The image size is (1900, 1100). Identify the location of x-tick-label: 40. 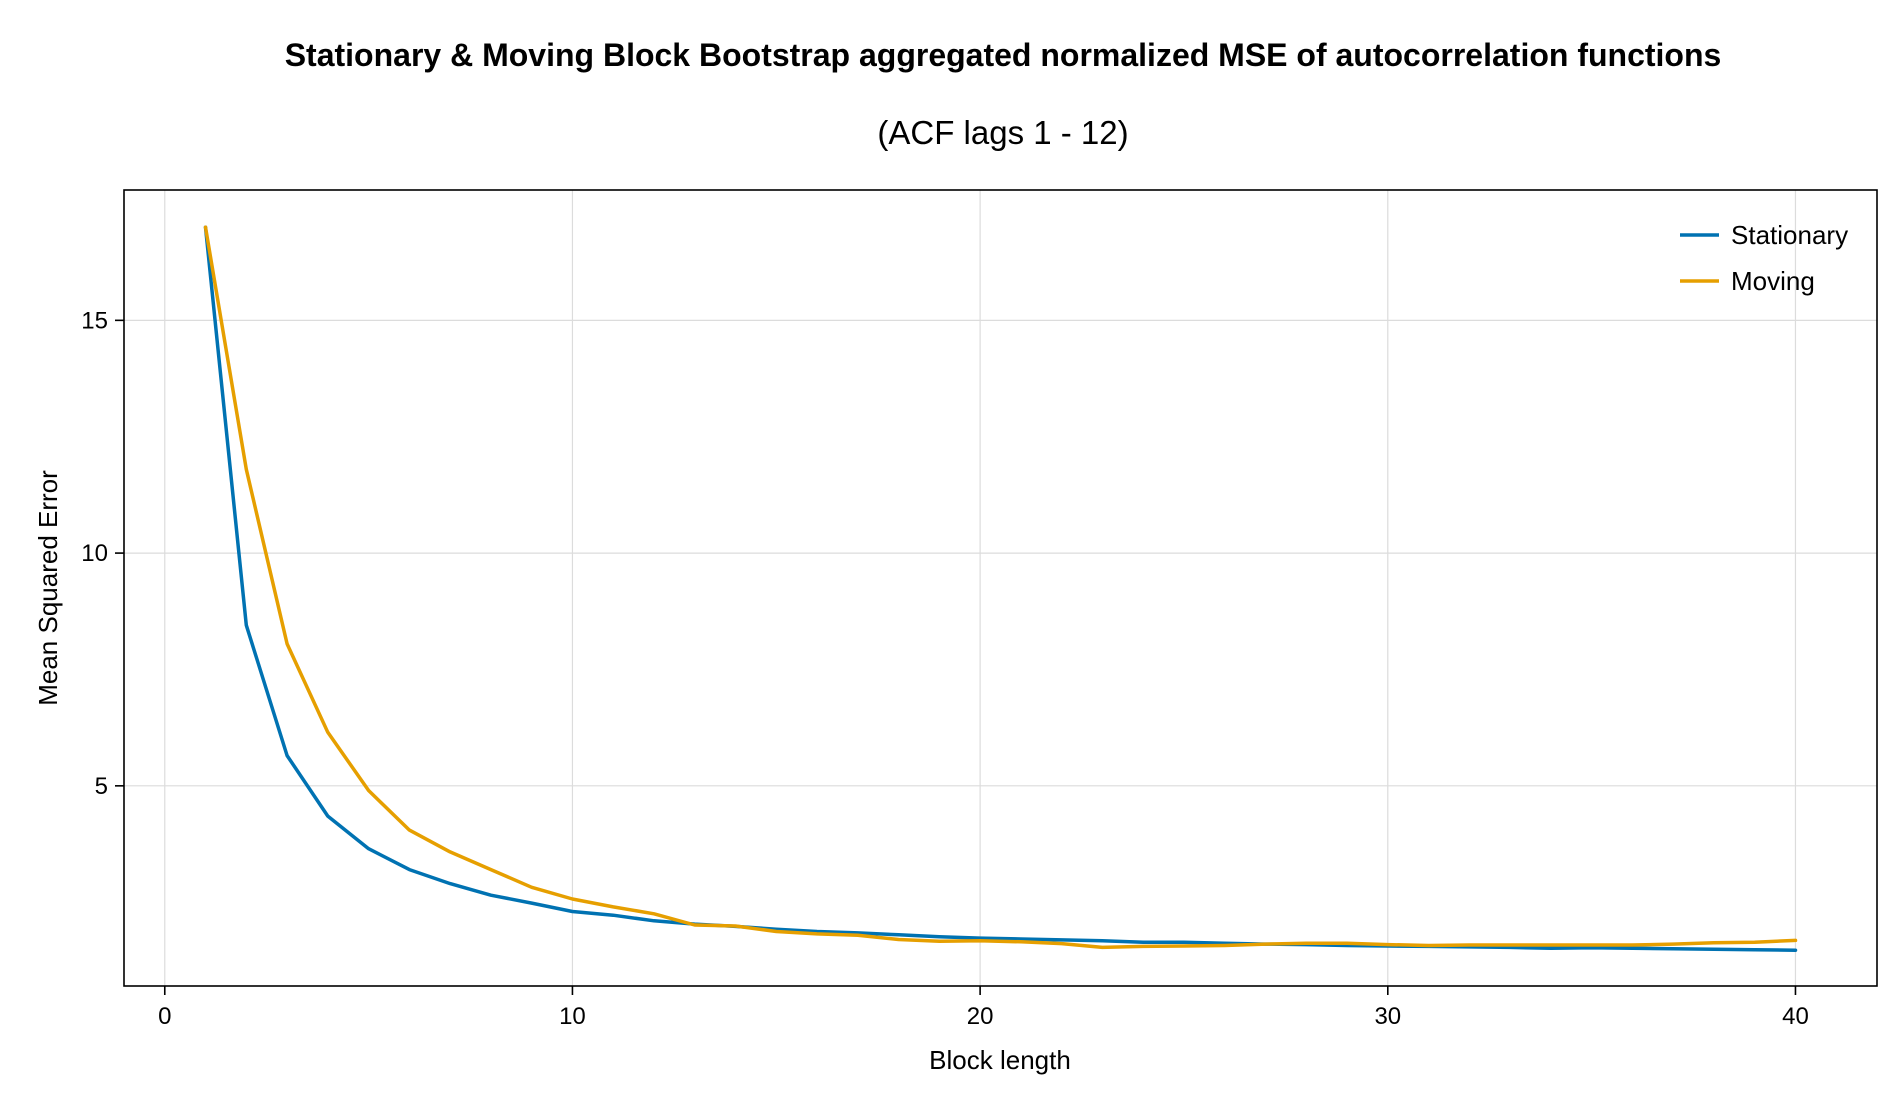
(1795, 1016).